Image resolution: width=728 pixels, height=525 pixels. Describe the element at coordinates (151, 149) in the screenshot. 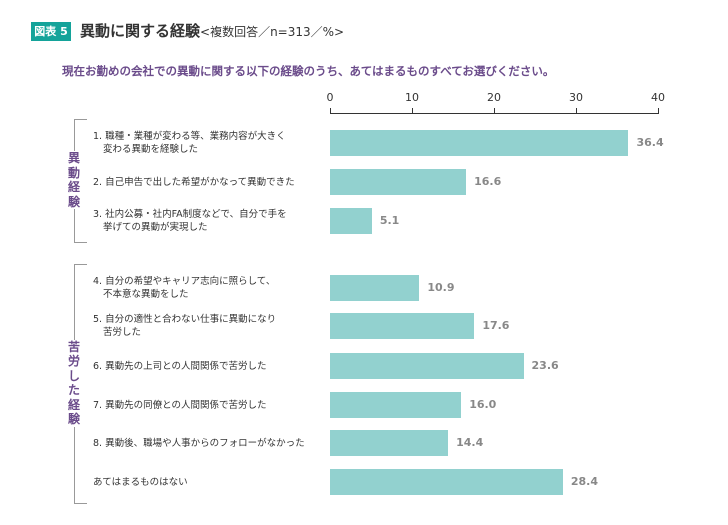

I see `category-label-line: 変わる異動を経験した` at that location.